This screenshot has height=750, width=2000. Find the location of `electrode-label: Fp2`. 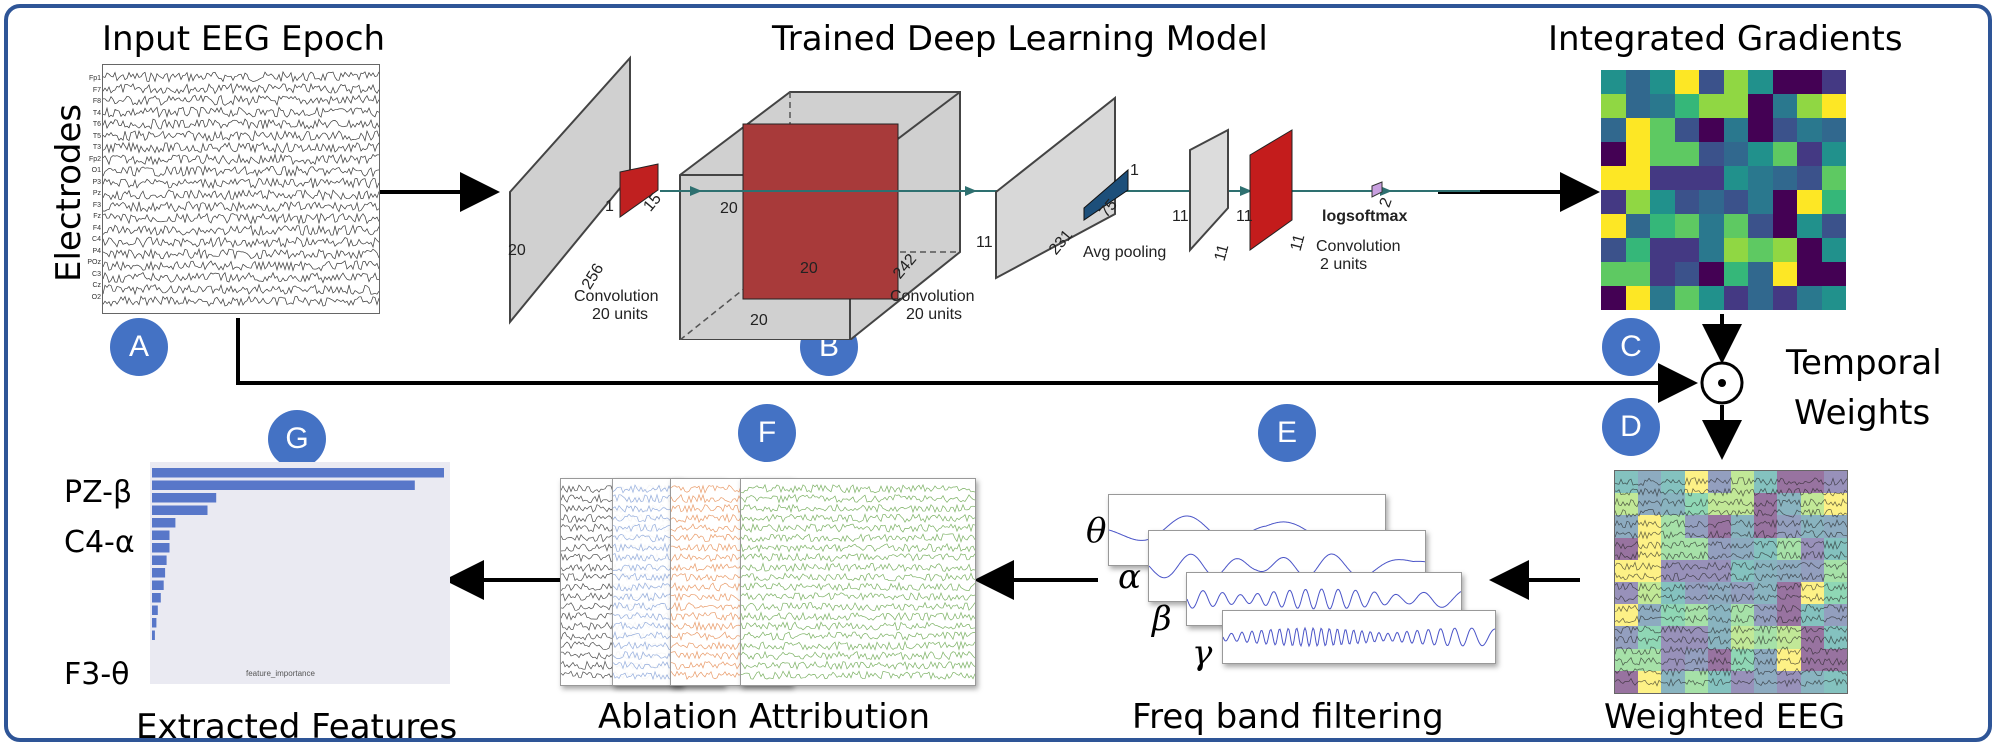

electrode-label: Fp2 is located at coordinates (94, 159).